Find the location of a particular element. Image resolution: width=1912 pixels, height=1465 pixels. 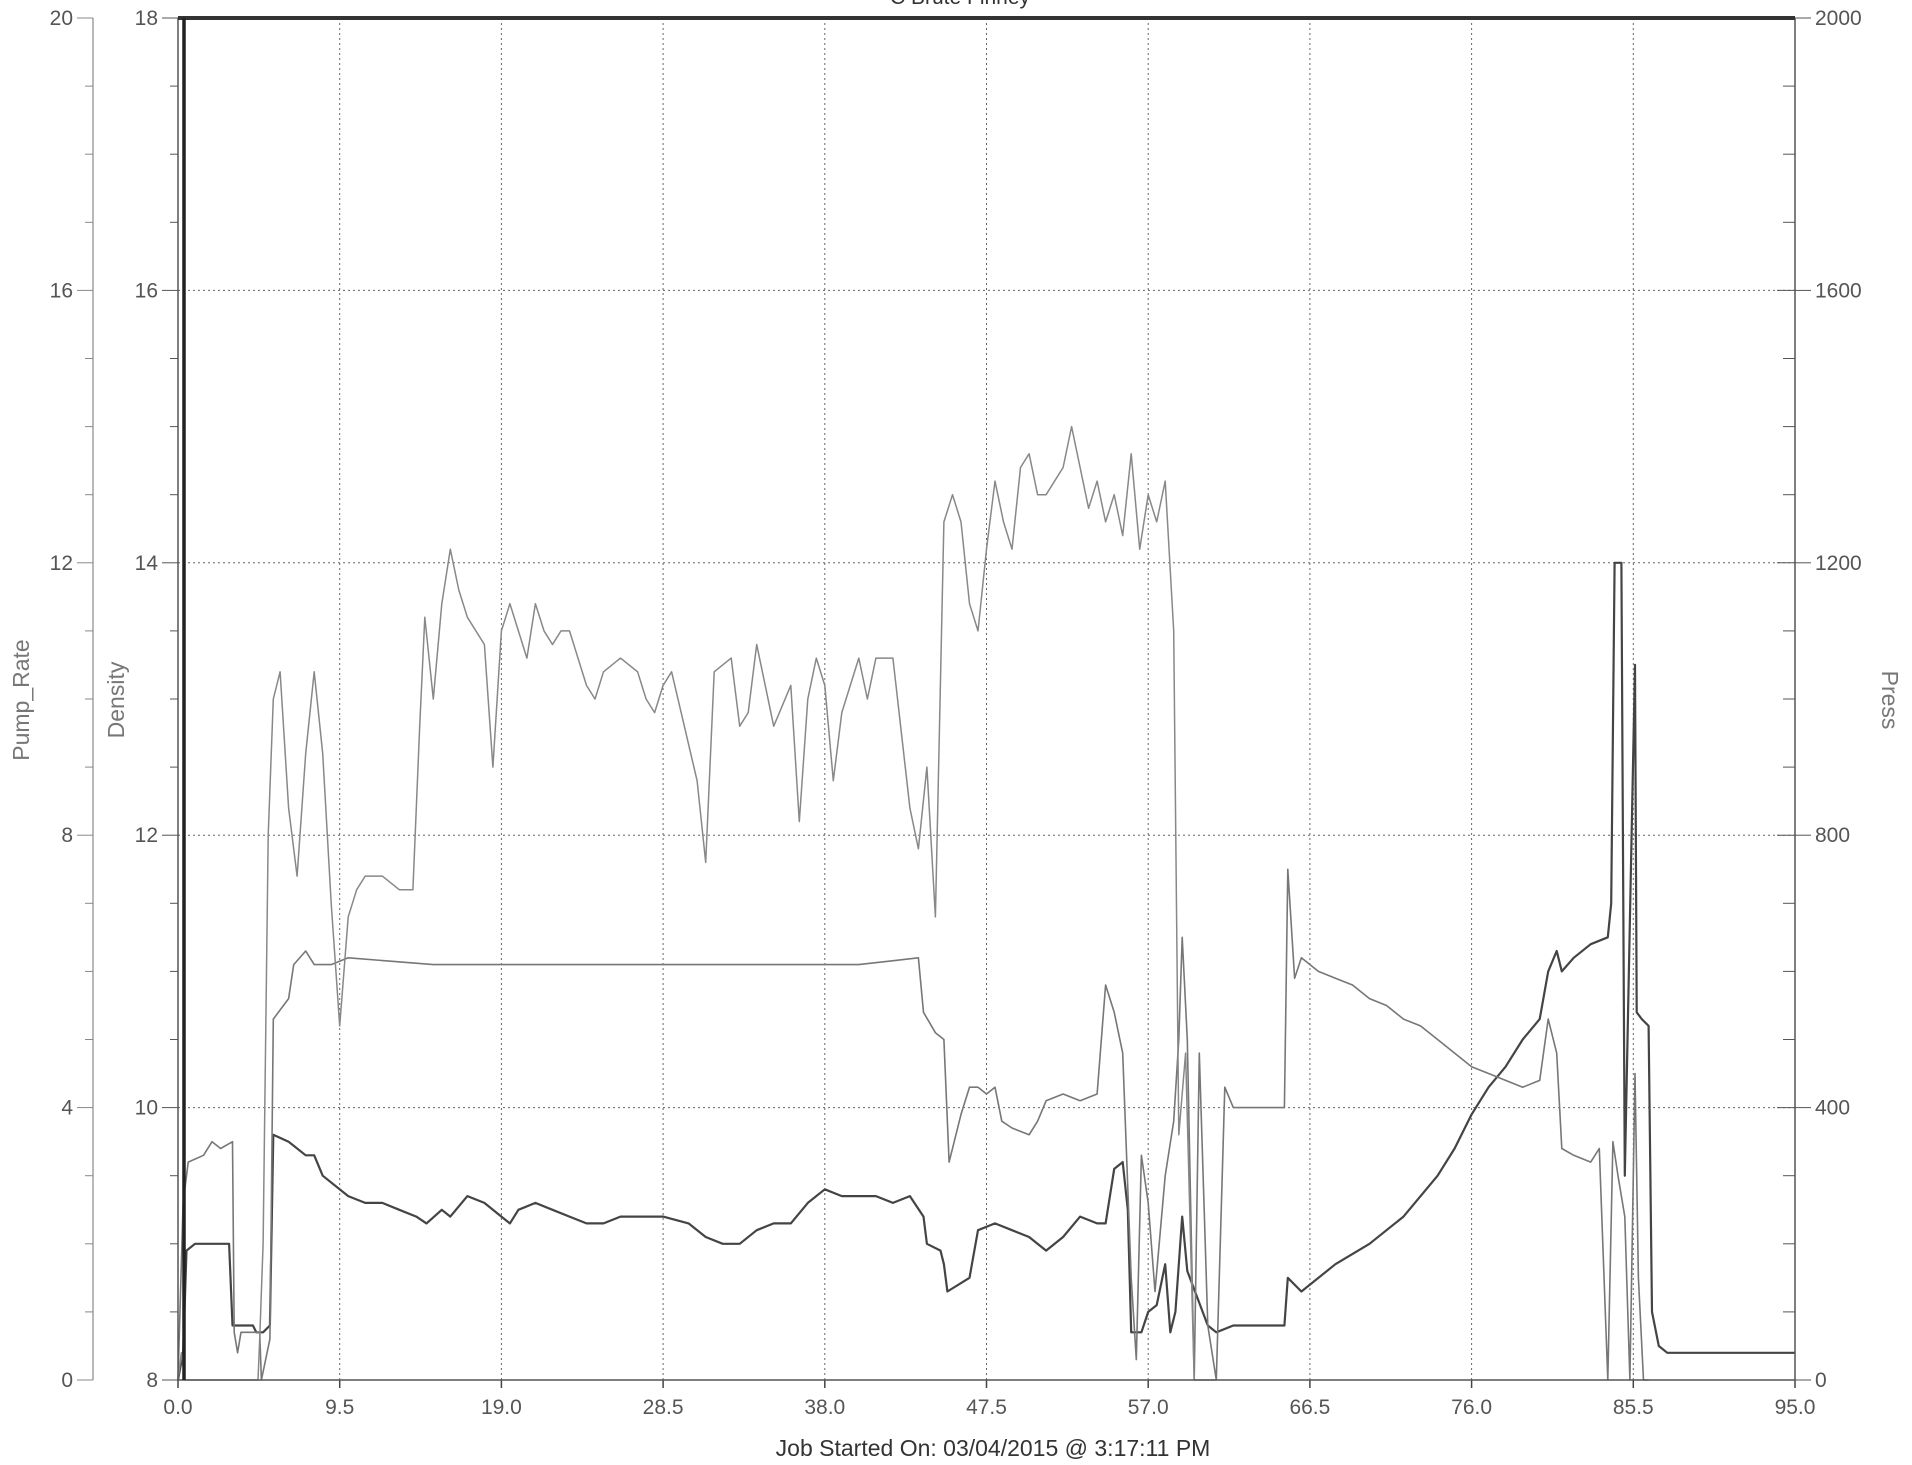

x-tick-label: 76.0 is located at coordinates (1471, 1407).